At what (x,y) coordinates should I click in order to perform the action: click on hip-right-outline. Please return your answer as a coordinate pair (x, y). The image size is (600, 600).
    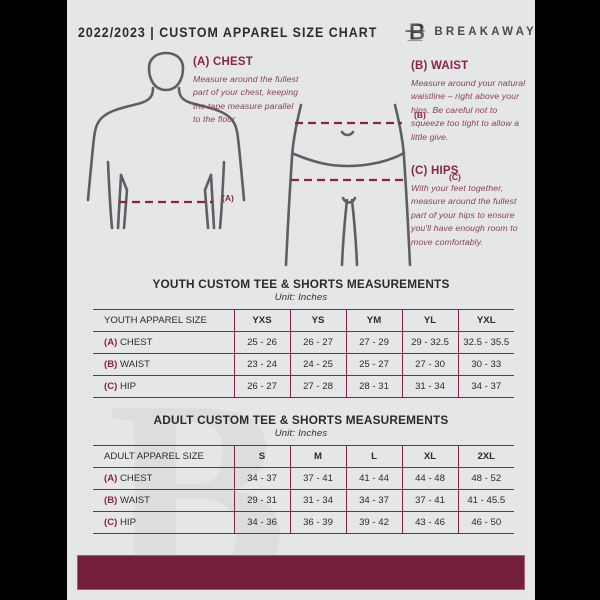
    Looking at the image, I should click on (402, 185).